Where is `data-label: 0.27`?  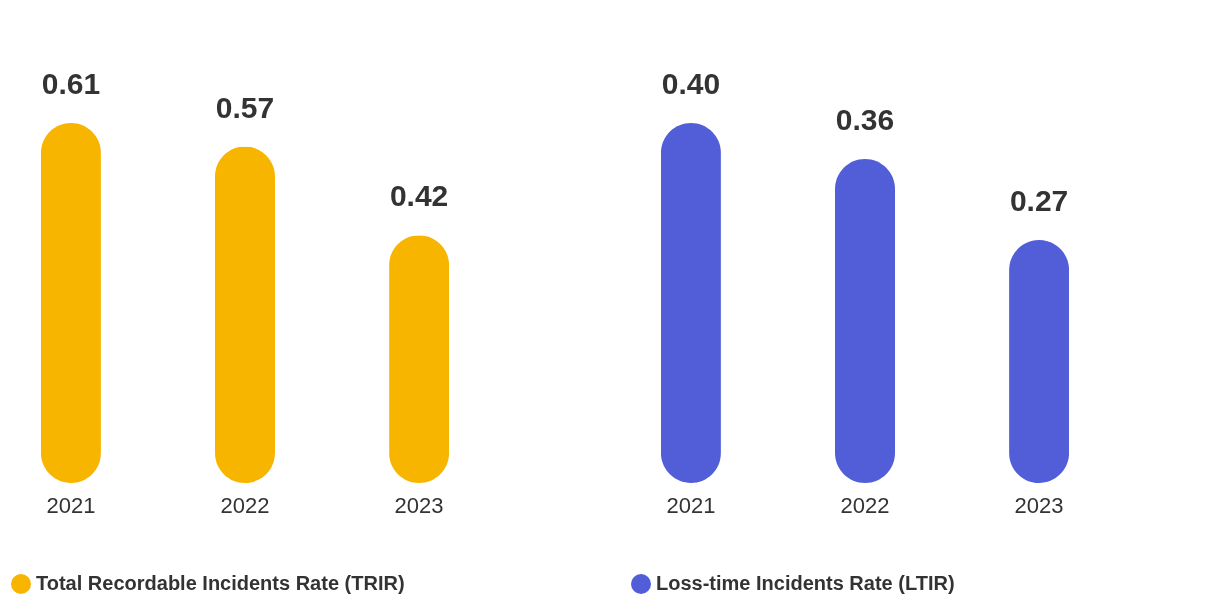
data-label: 0.27 is located at coordinates (1039, 200).